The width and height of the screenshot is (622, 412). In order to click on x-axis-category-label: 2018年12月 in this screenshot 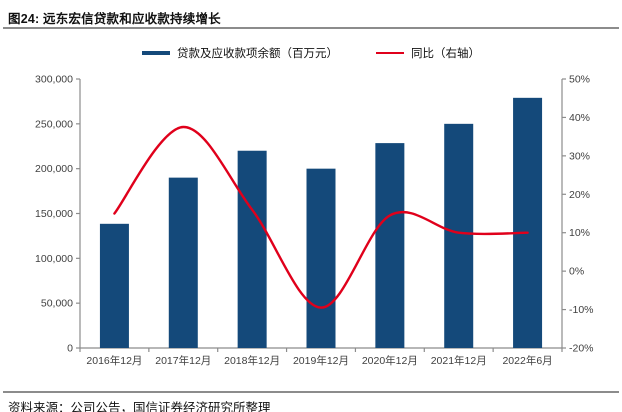, I will do `click(252, 360)`.